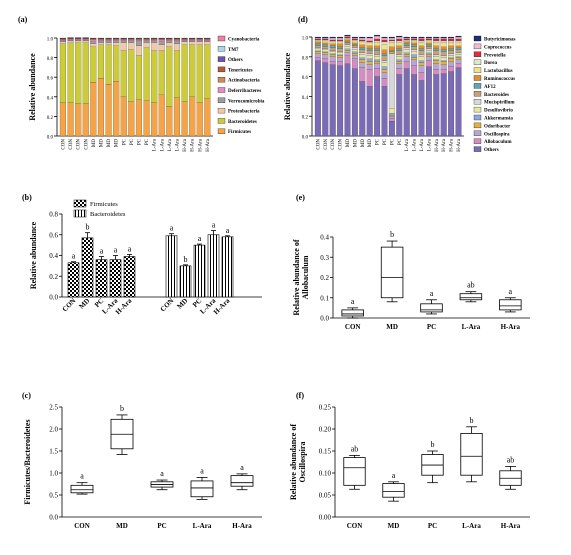  What do you see at coordinates (495, 55) in the screenshot?
I see `legend-label: Prevotella` at bounding box center [495, 55].